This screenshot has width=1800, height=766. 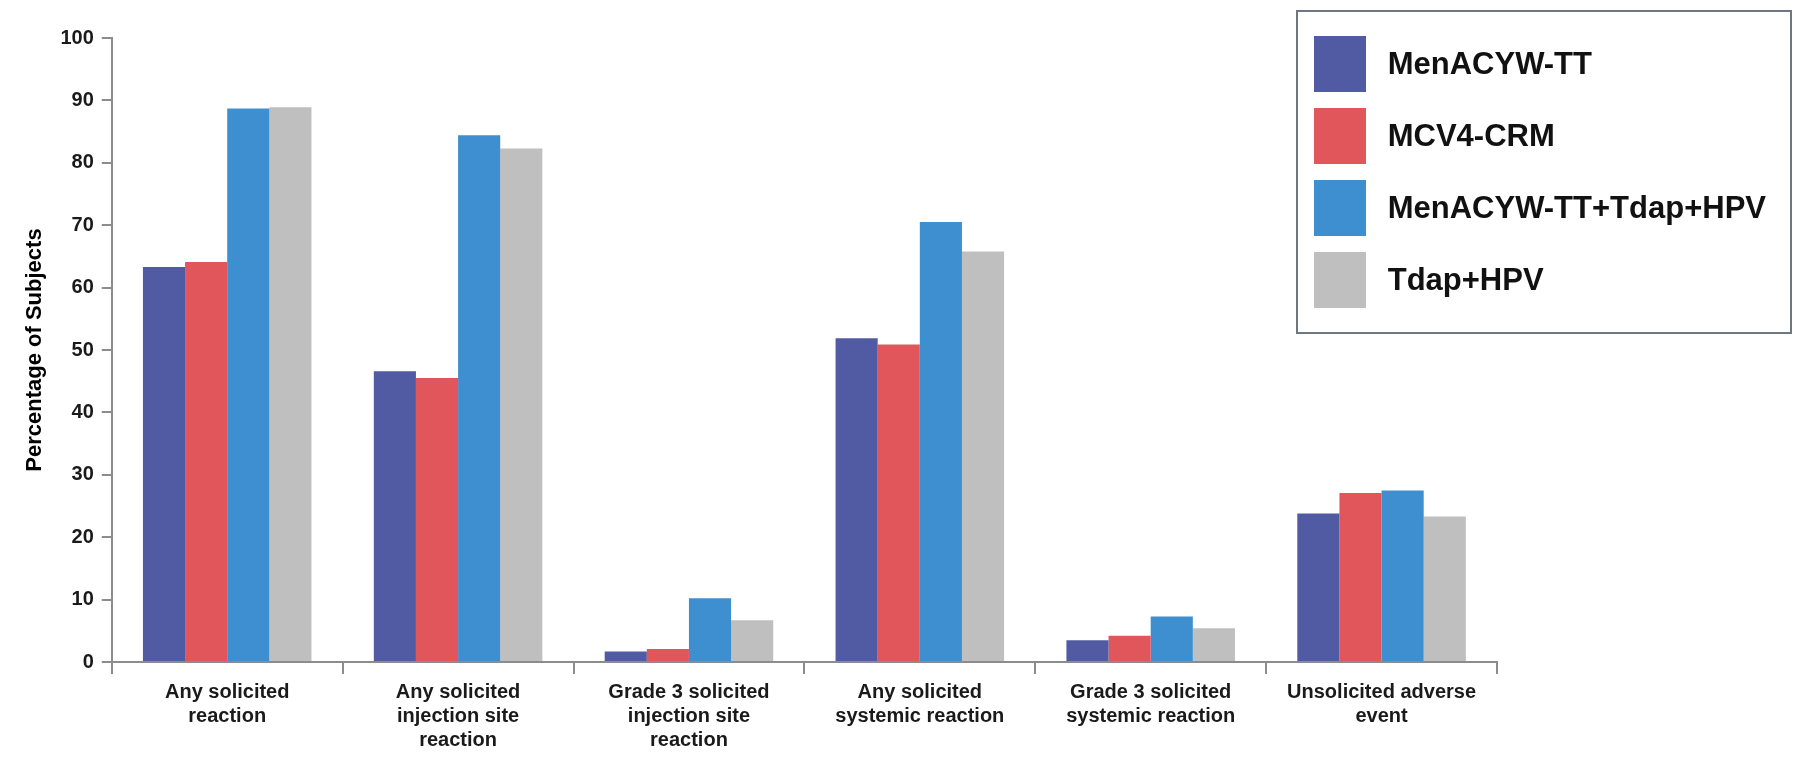 What do you see at coordinates (1151, 702) in the screenshot?
I see `x-tick-label: Grade 3 solicited systemic reaction` at bounding box center [1151, 702].